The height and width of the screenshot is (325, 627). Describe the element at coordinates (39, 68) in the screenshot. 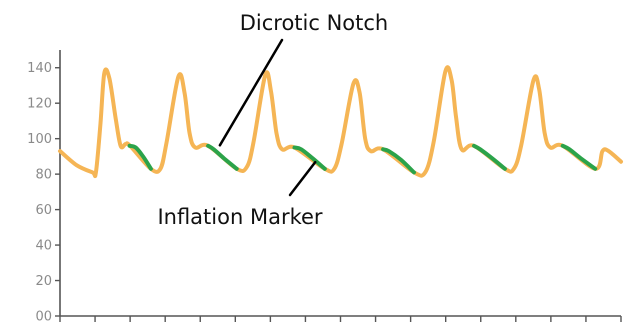

I see `y-tick-label: 140` at that location.